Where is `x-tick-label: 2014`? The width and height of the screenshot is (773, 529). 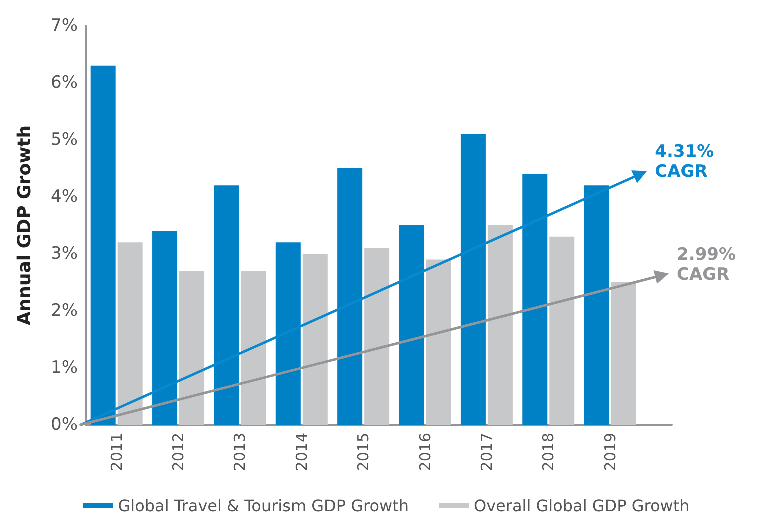
x-tick-label: 2014 is located at coordinates (301, 452).